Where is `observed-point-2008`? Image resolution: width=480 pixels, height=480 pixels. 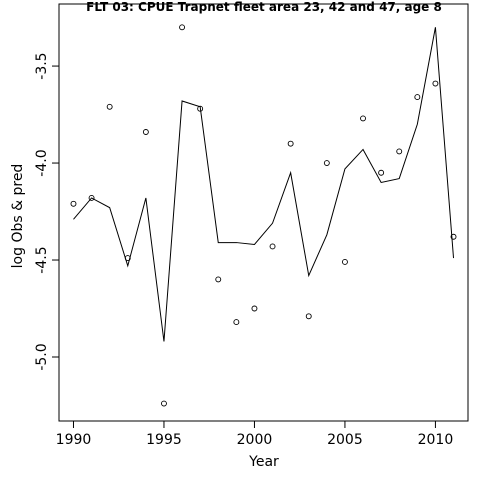
observed-point-2008 is located at coordinates (399, 151).